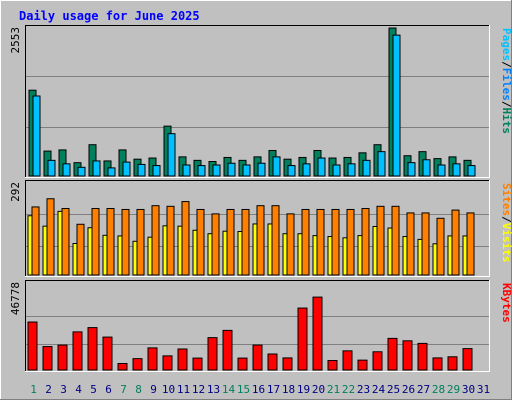  I want to click on day-label-24: 24, so click(379, 389).